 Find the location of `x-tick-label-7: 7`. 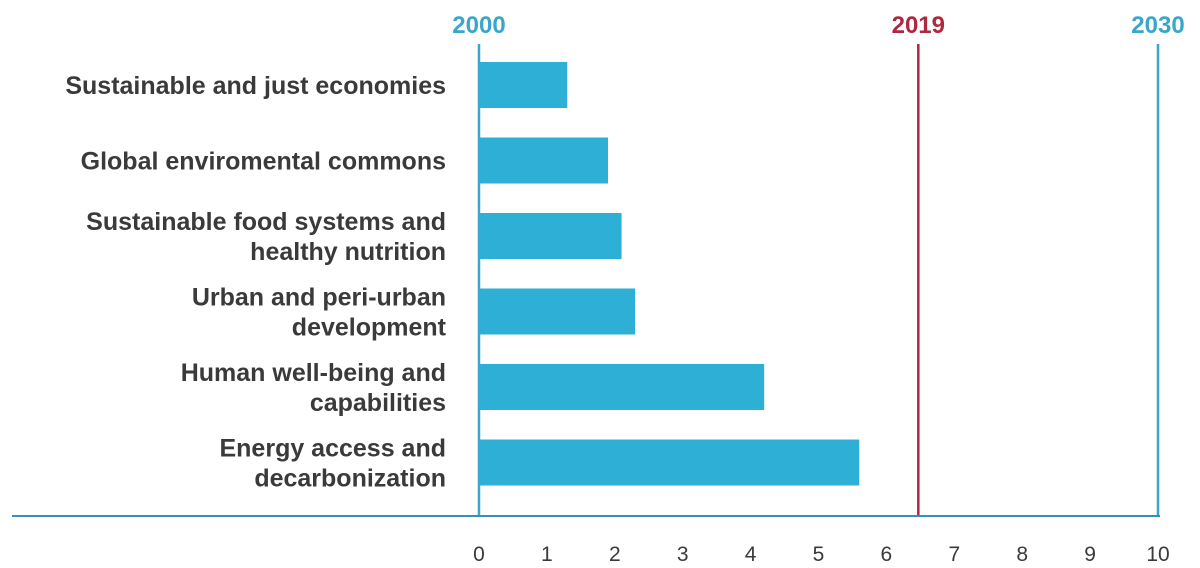

x-tick-label-7: 7 is located at coordinates (954, 554).